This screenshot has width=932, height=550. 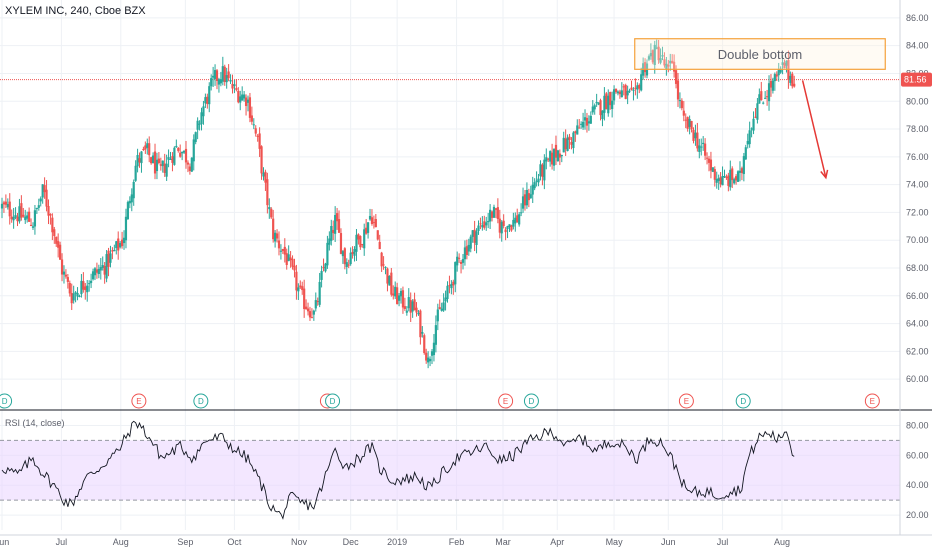 I want to click on double-bottom-label: Double bottom, so click(x=760, y=54).